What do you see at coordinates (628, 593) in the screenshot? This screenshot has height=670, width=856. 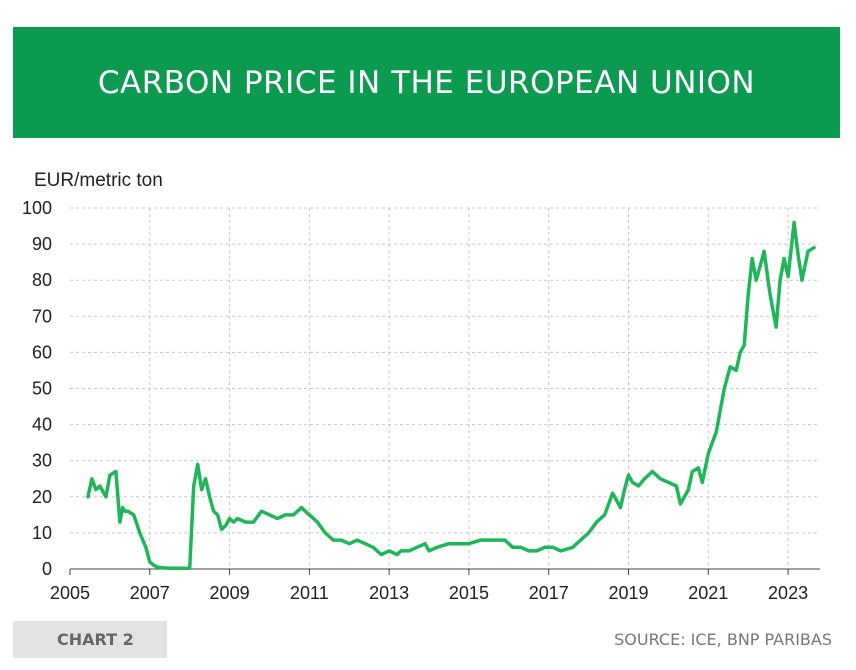 I see `x-tick-label: 2019` at bounding box center [628, 593].